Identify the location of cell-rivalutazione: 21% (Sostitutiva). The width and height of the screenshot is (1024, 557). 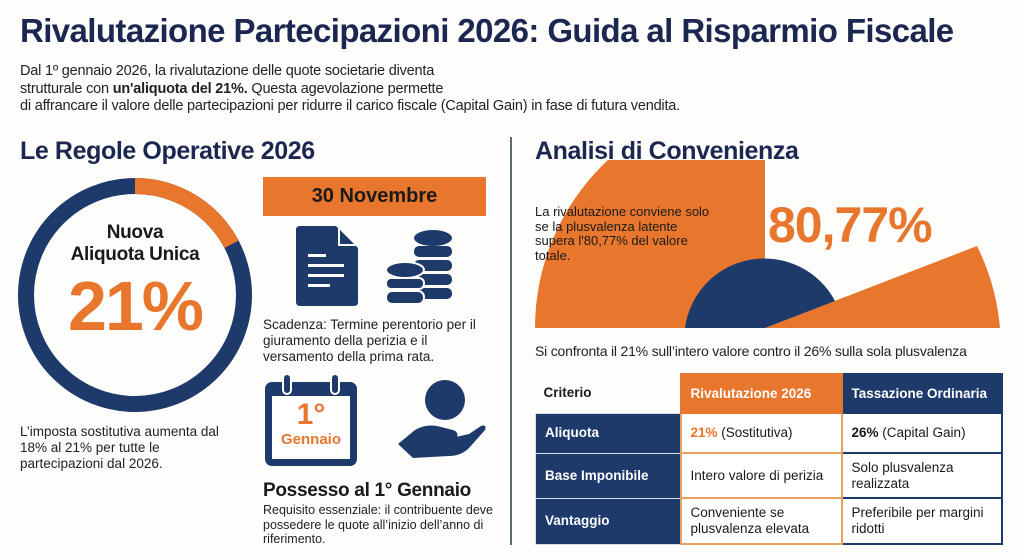
(761, 433).